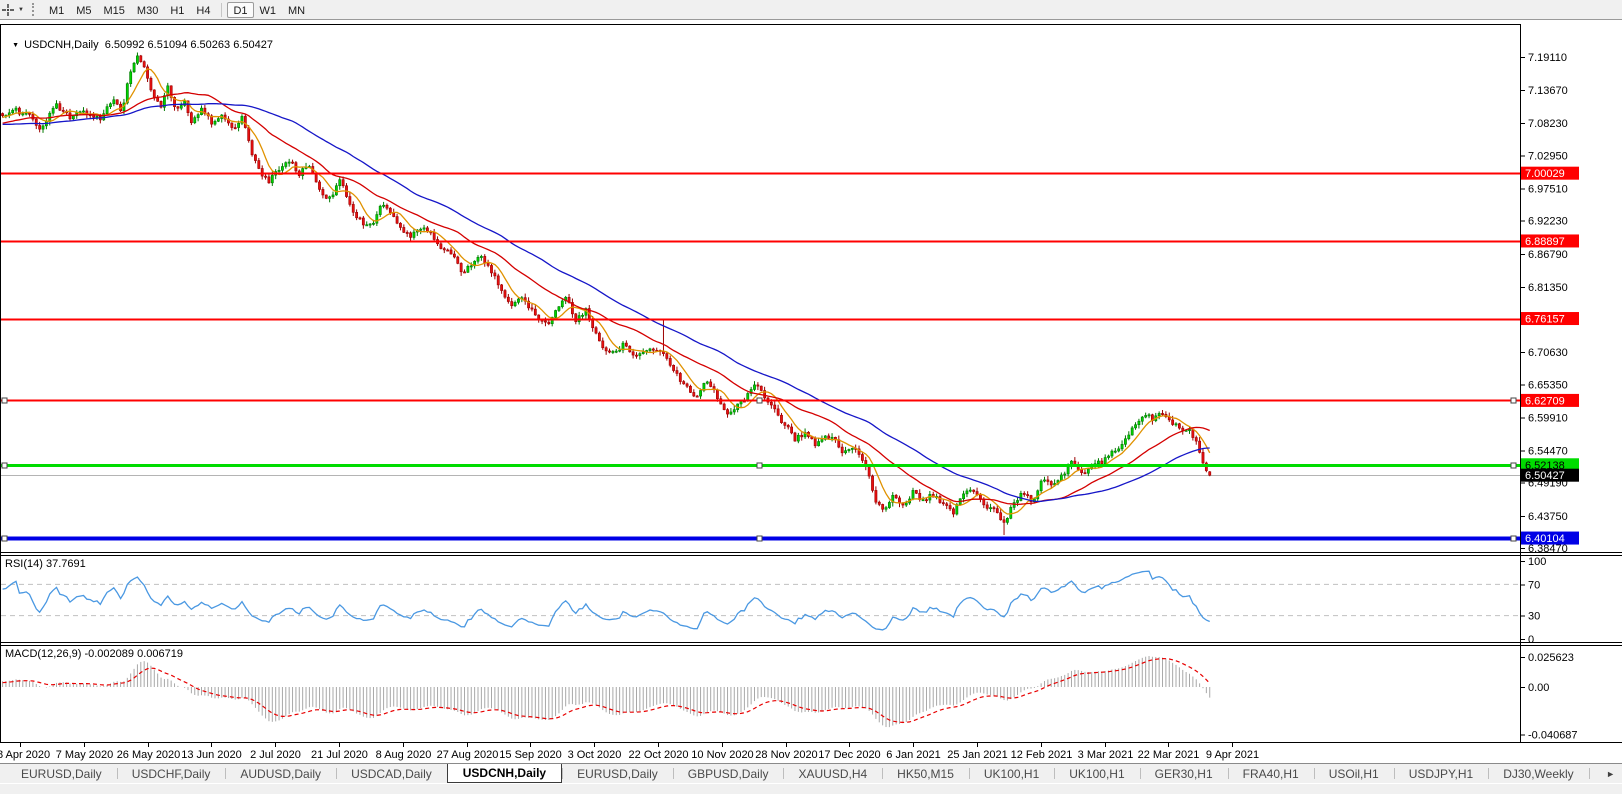 This screenshot has width=1622, height=794. What do you see at coordinates (275, 755) in the screenshot?
I see `svg-text: 2 Jul 2020` at bounding box center [275, 755].